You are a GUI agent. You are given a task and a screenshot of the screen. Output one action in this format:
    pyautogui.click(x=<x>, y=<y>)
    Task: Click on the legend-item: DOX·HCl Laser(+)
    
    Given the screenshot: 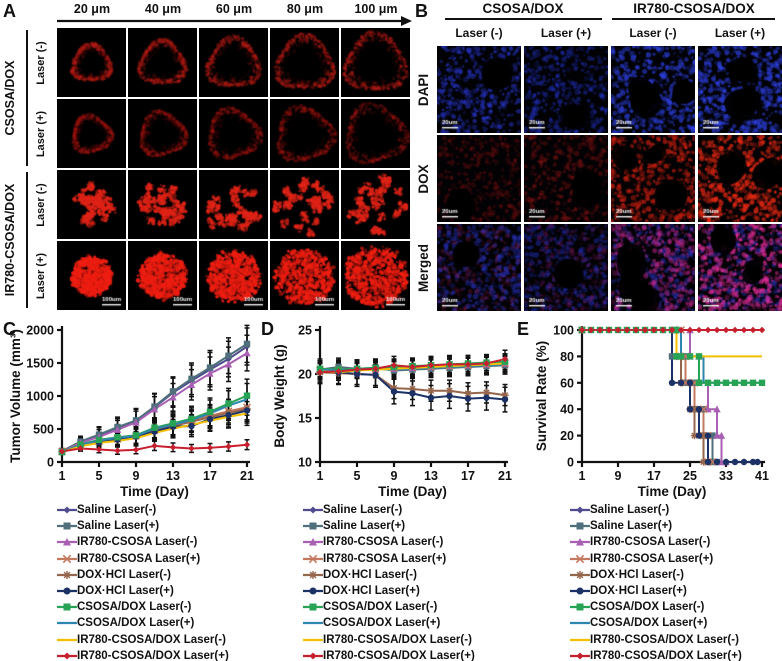 What is the action you would take?
    pyautogui.click(x=143, y=591)
    